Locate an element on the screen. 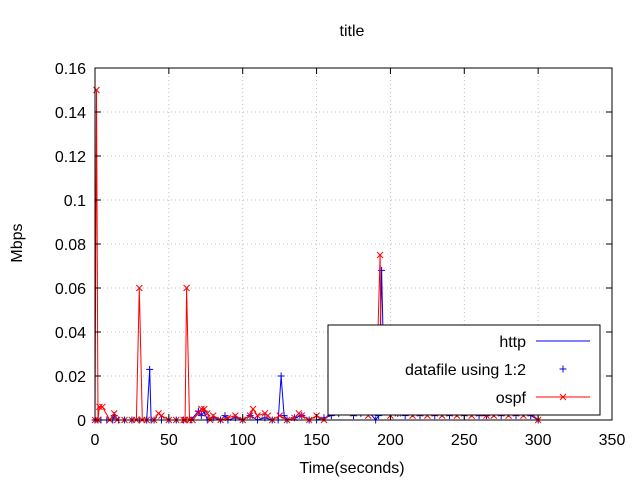 This screenshot has height=480, width=640. x-tick-label: 50 is located at coordinates (169, 440).